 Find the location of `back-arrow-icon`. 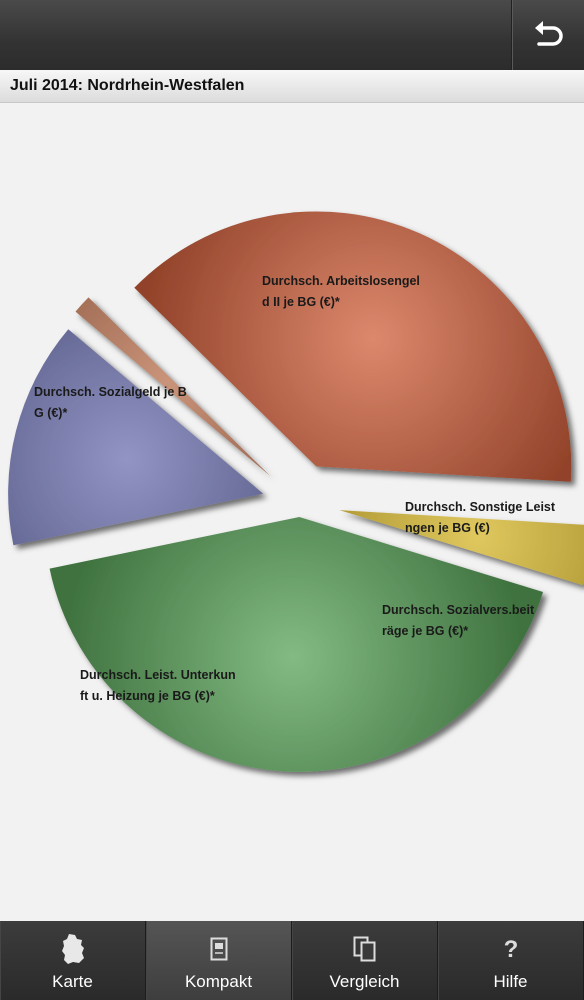

back-arrow-icon is located at coordinates (549, 33).